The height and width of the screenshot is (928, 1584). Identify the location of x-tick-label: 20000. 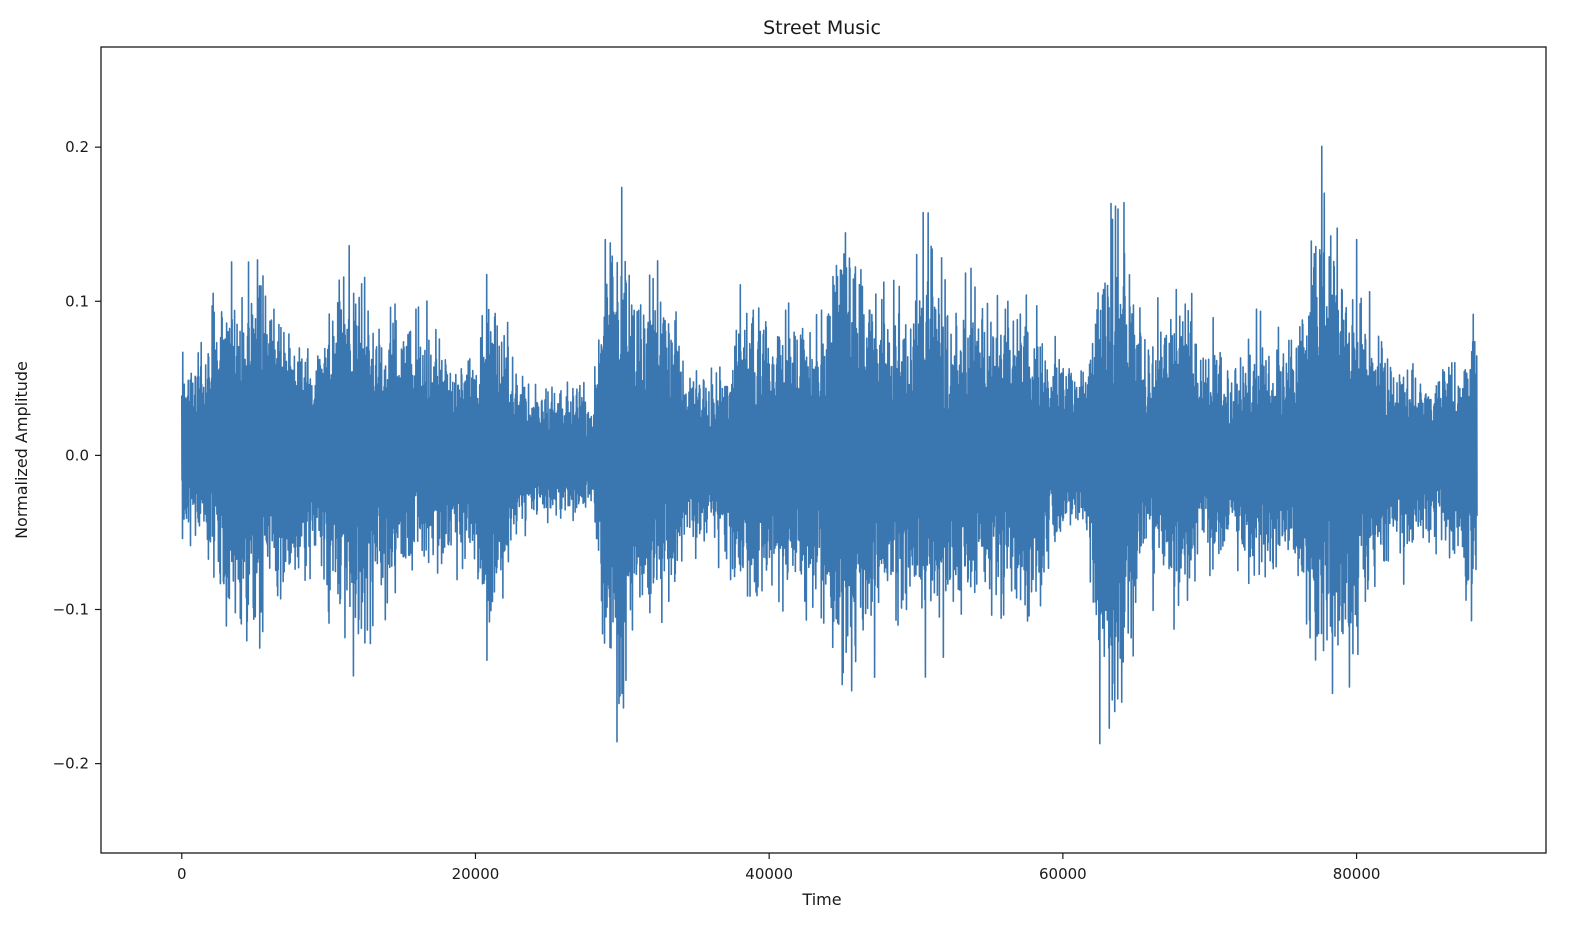
(476, 874).